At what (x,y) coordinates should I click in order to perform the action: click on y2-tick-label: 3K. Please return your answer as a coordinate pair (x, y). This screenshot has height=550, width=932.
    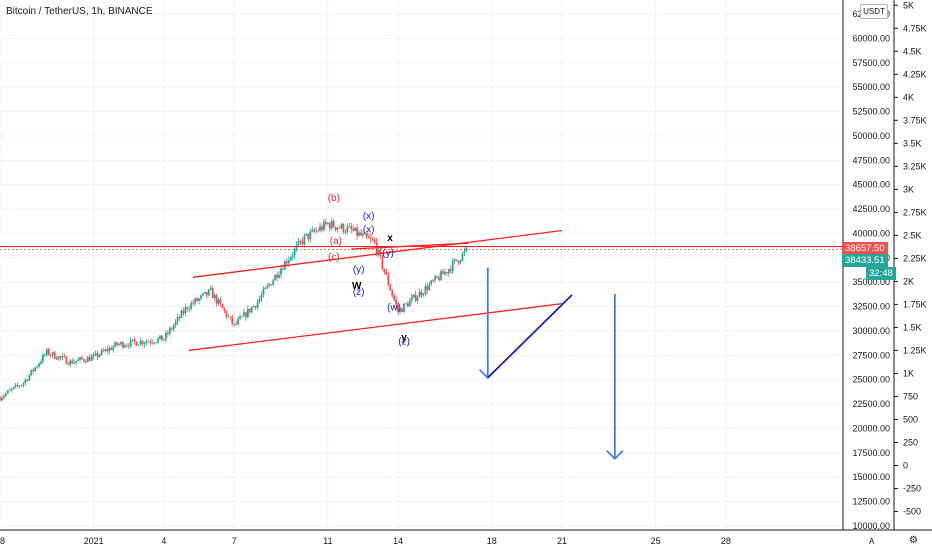
    Looking at the image, I should click on (908, 189).